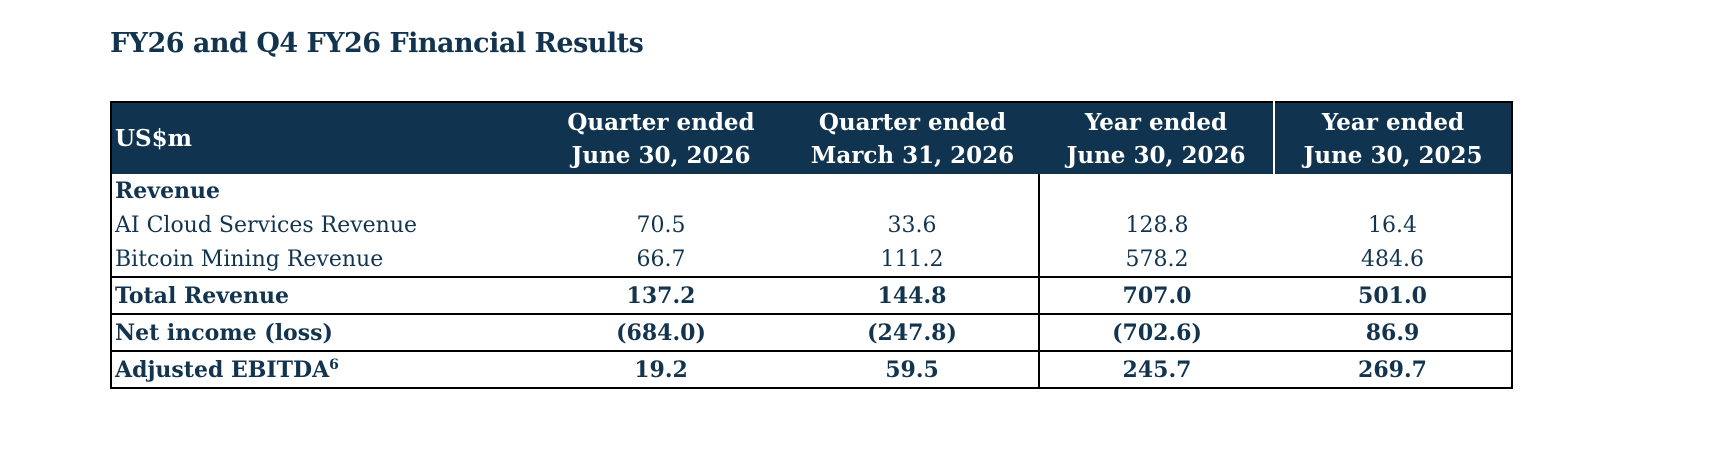  What do you see at coordinates (912, 295) in the screenshot?
I see `cell: 144.8` at bounding box center [912, 295].